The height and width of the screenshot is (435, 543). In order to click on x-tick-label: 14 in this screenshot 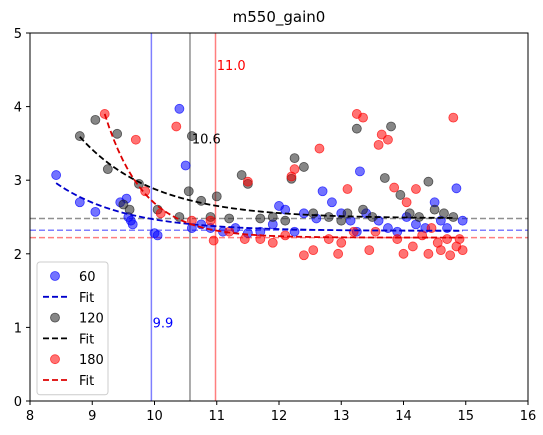, I will do `click(403, 416)`.